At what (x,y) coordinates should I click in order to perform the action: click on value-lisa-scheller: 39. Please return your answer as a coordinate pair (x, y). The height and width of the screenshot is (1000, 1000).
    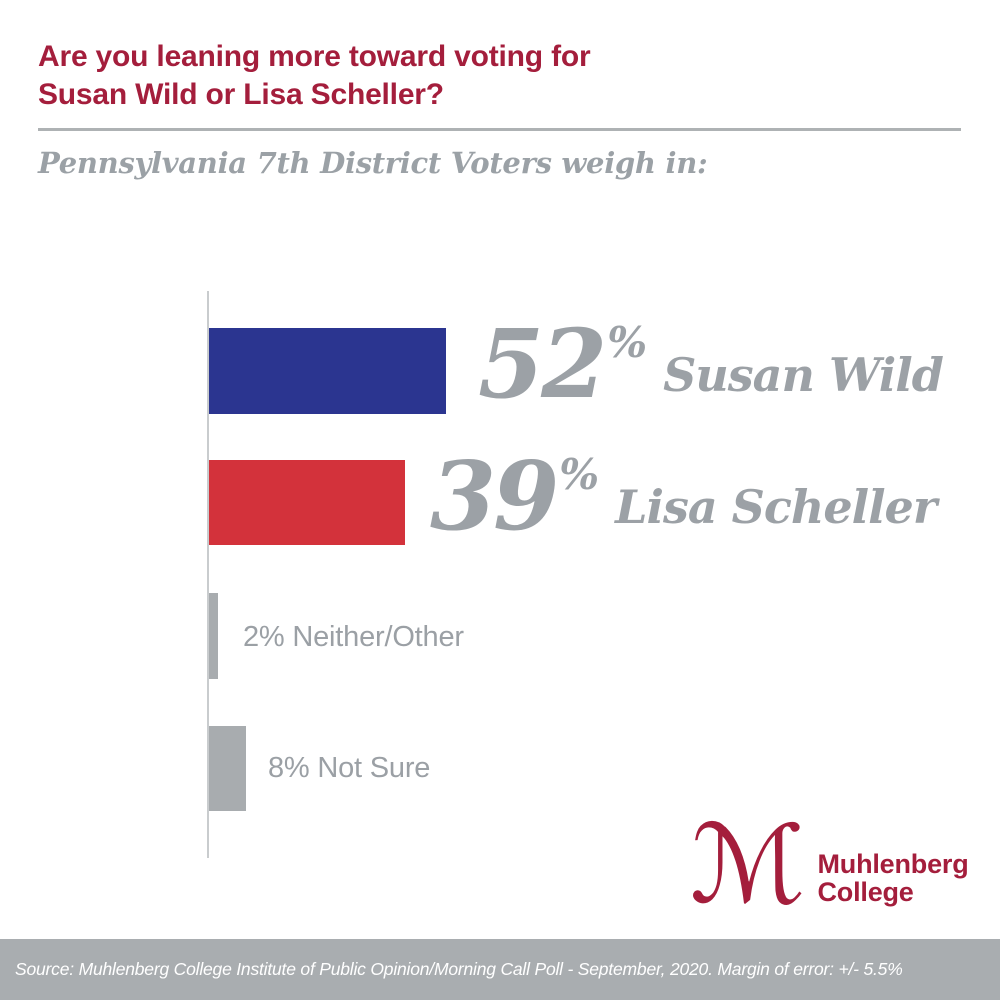
    Looking at the image, I should click on (494, 496).